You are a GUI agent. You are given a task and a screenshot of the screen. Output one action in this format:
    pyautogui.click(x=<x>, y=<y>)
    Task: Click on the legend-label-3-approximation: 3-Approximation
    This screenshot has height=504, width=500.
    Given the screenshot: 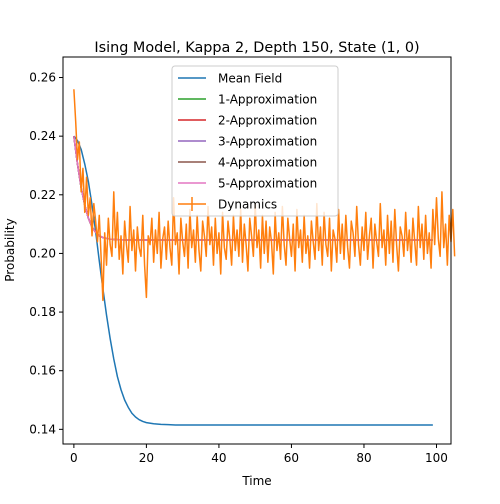 What is the action you would take?
    pyautogui.click(x=267, y=142)
    